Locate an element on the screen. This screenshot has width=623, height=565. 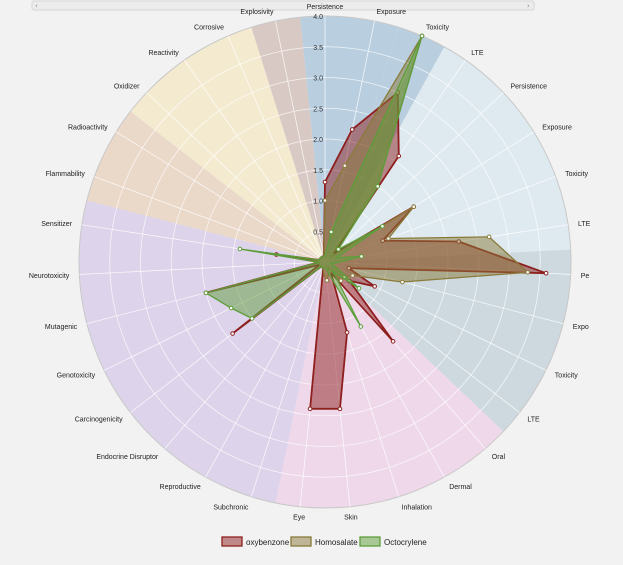
axis-label: Pe is located at coordinates (585, 276).